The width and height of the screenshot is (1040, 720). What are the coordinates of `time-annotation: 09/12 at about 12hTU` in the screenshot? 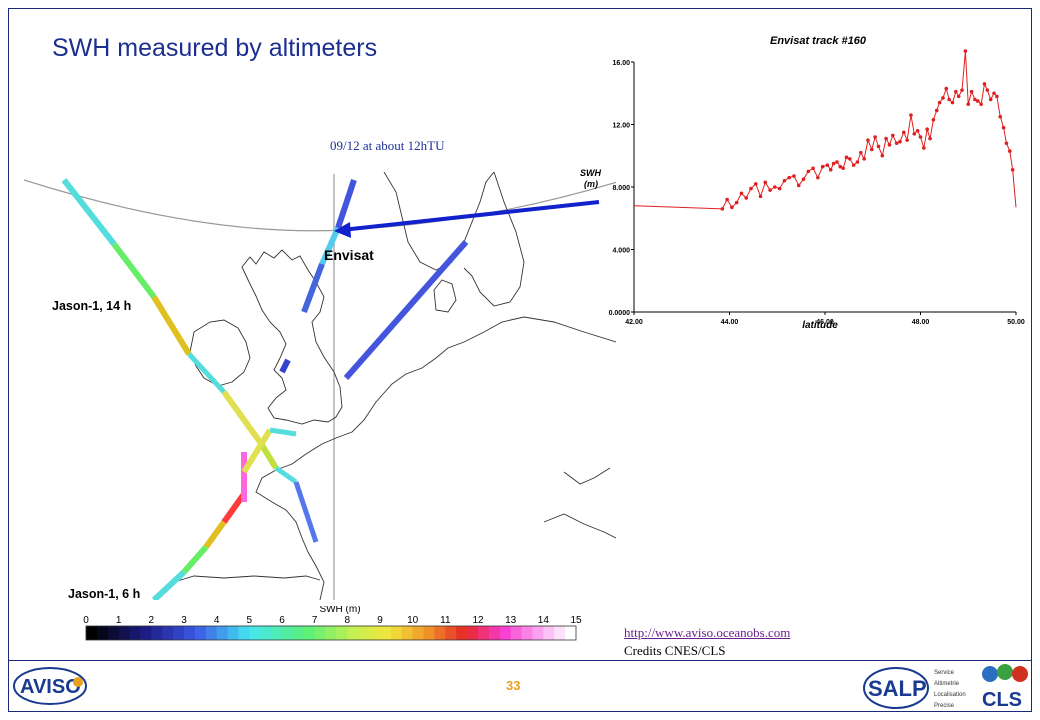 It's located at (387, 145).